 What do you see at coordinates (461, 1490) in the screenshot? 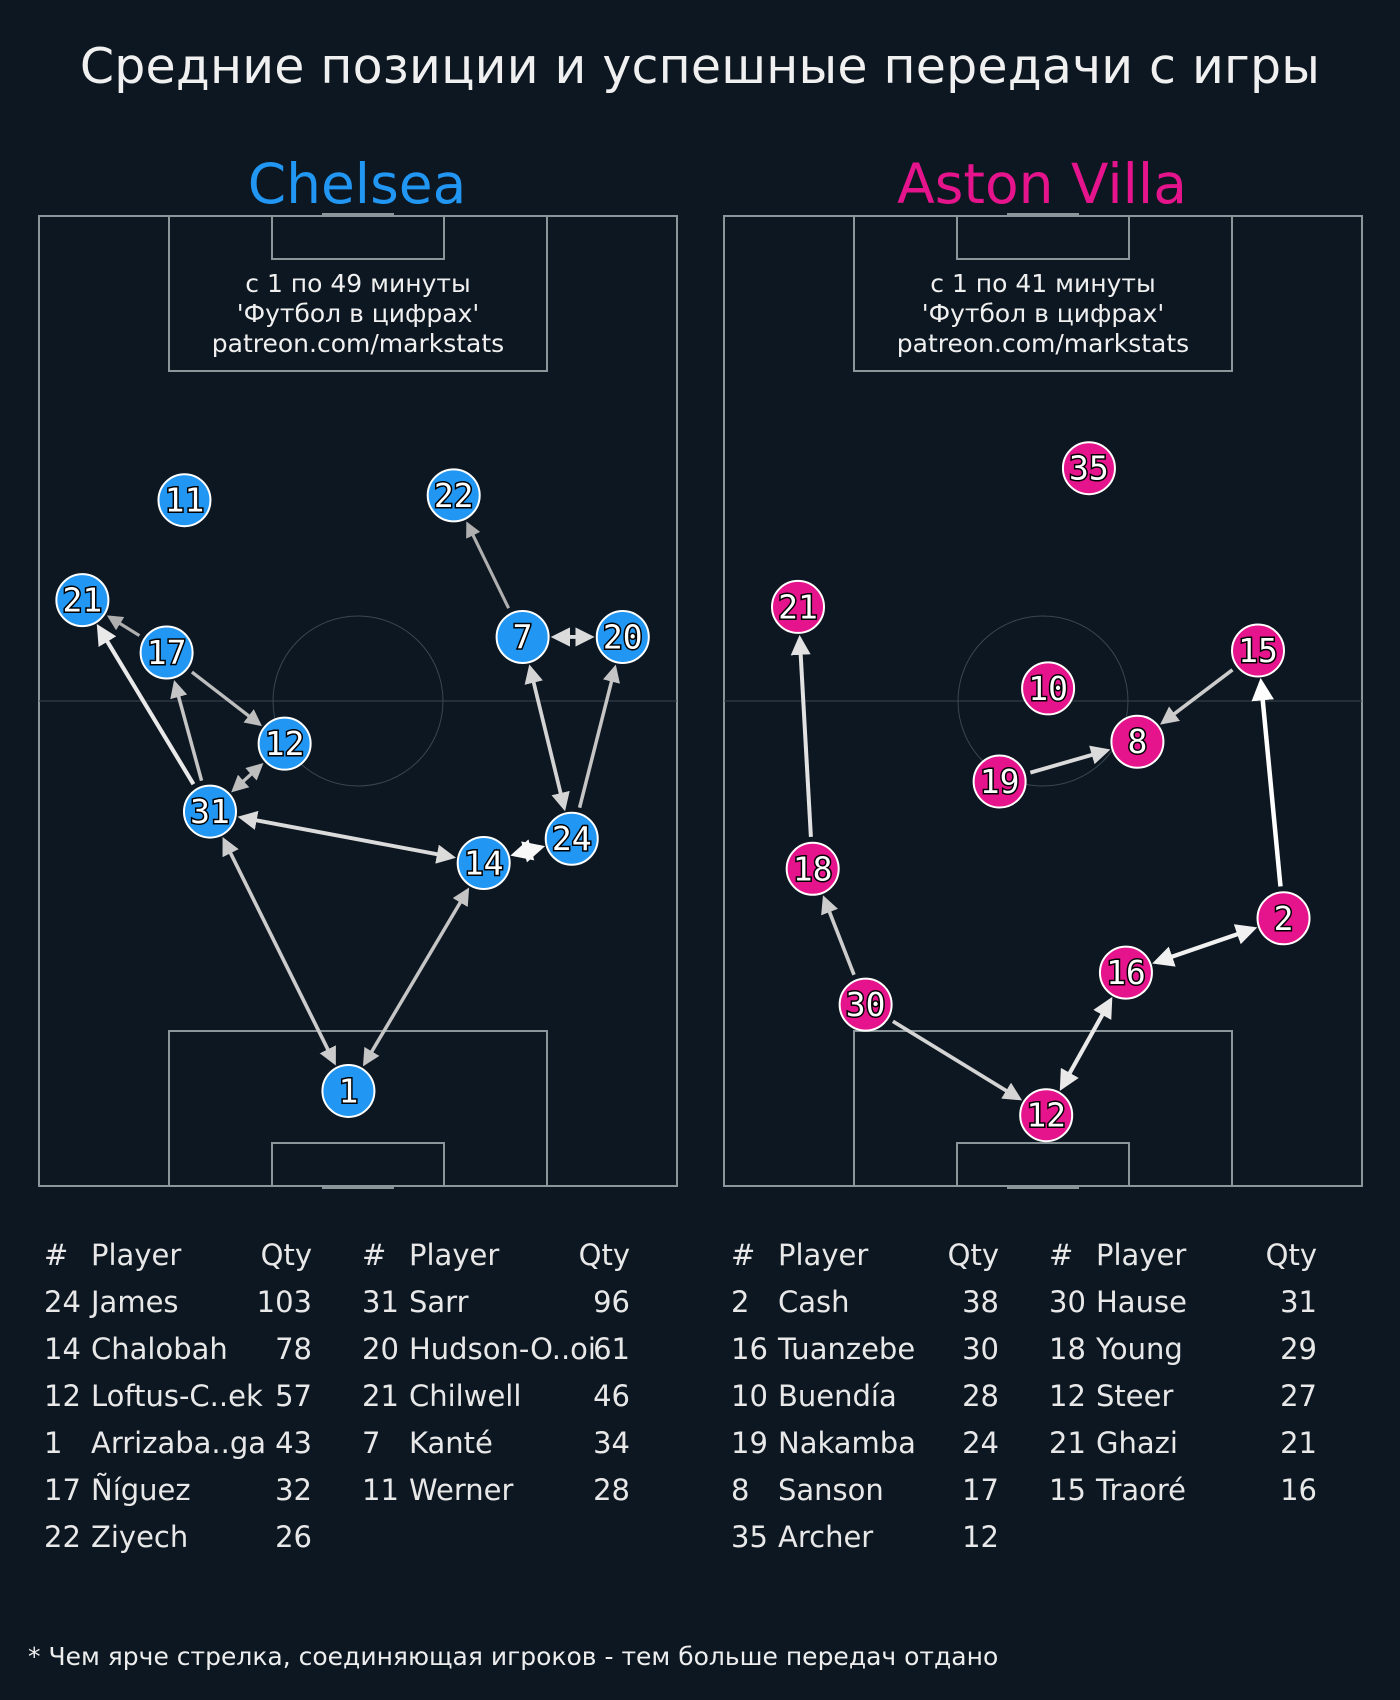
I see `cell-player: Werner` at bounding box center [461, 1490].